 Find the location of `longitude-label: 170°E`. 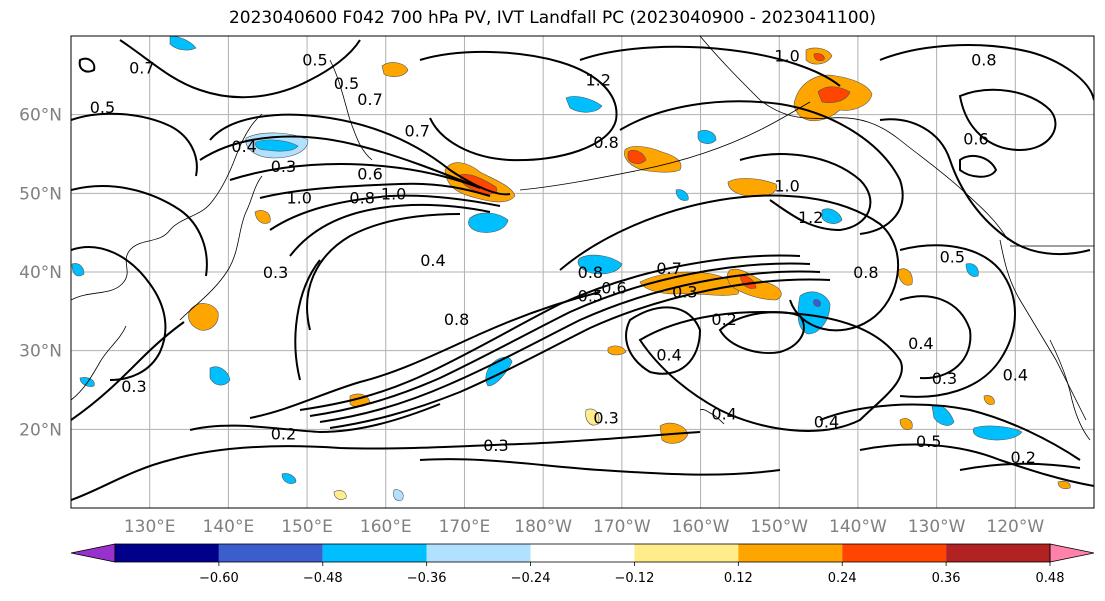

longitude-label: 170°E is located at coordinates (465, 527).